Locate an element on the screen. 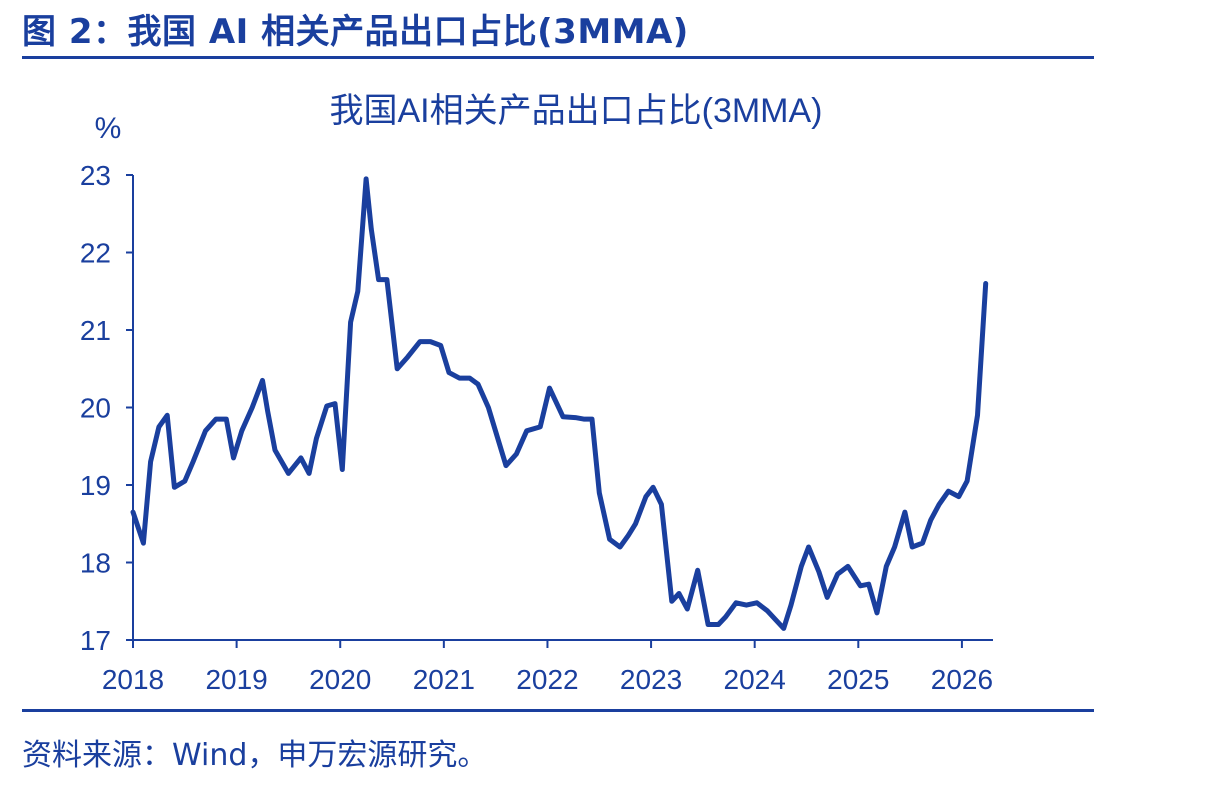 This screenshot has width=1212, height=787. x-tick-label: 2025 is located at coordinates (858, 679).